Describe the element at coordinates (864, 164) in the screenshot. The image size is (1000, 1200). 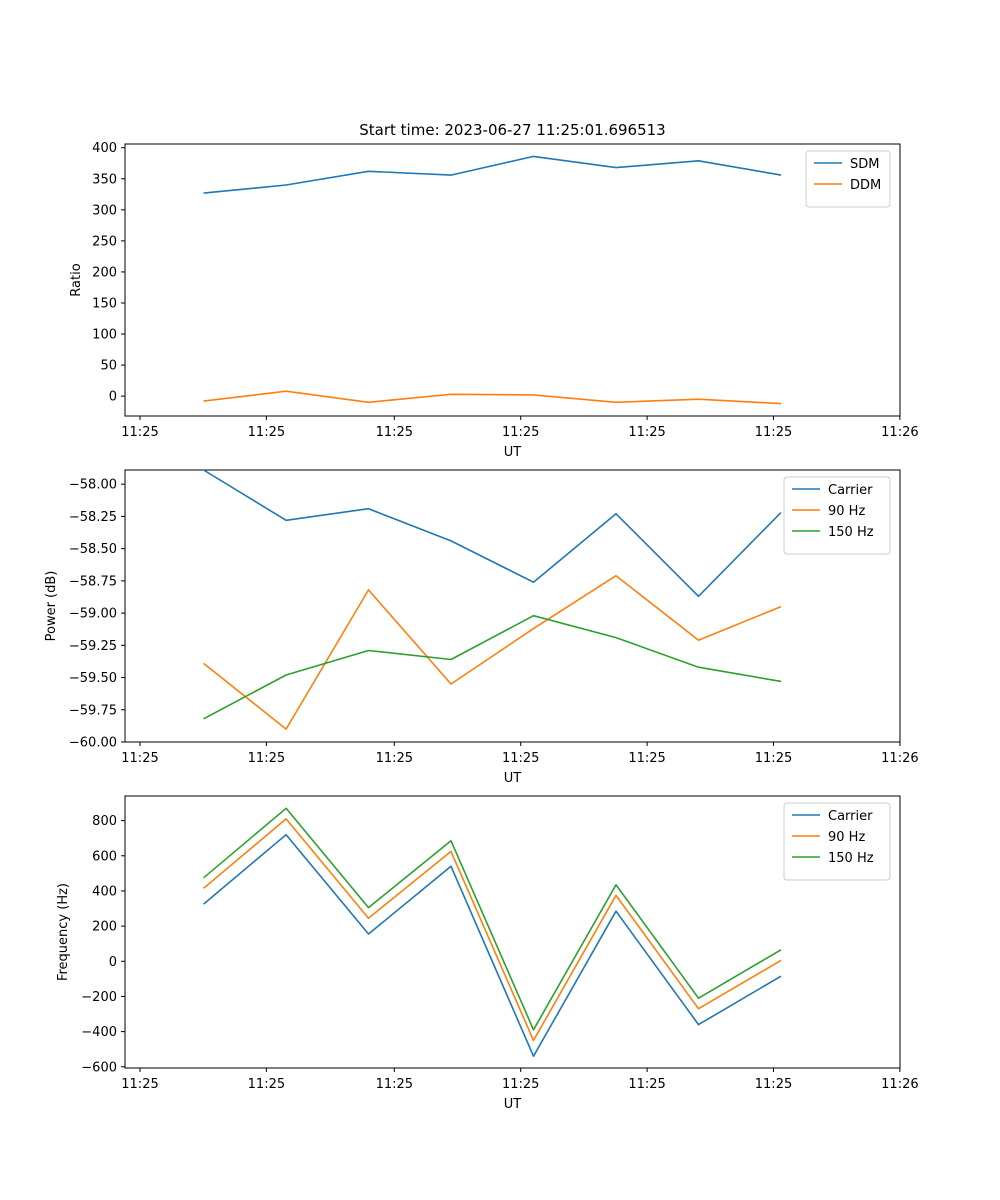
I see `legend-label: SDM` at that location.